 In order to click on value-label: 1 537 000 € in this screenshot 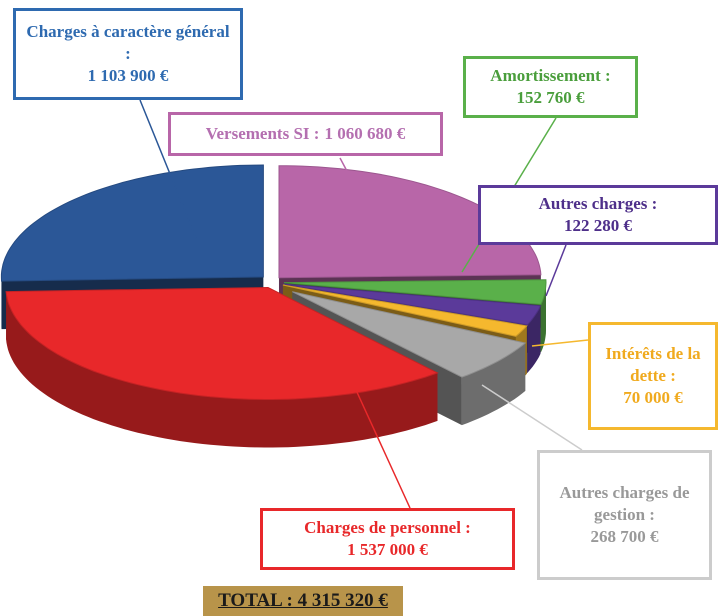, I will do `click(387, 549)`.